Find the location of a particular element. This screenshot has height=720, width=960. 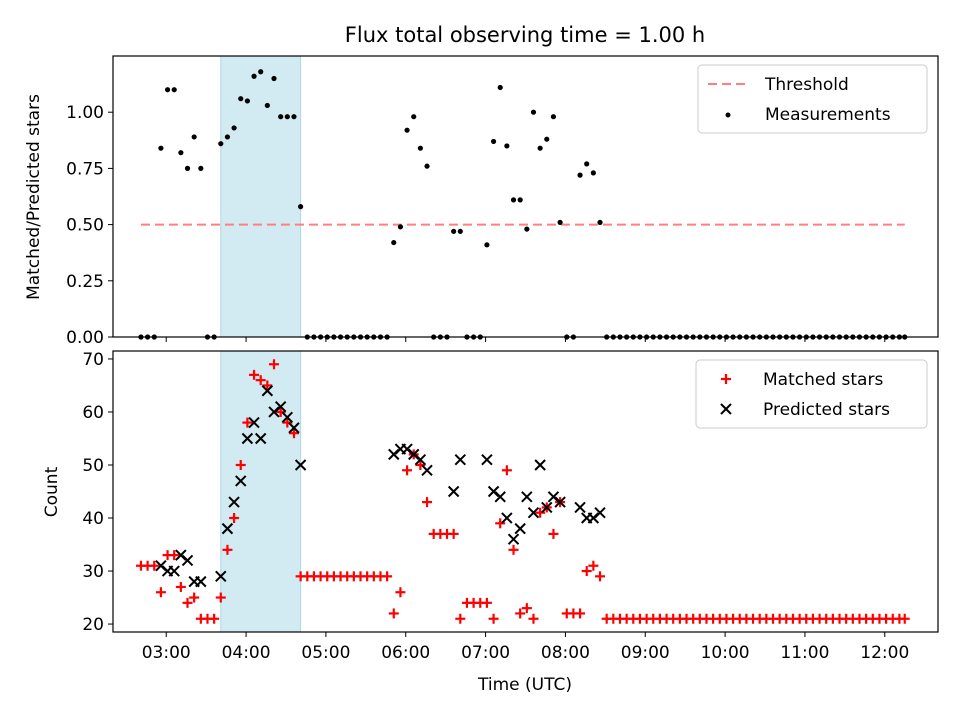

bottom-y-tick-label: 30 is located at coordinates (93, 572).